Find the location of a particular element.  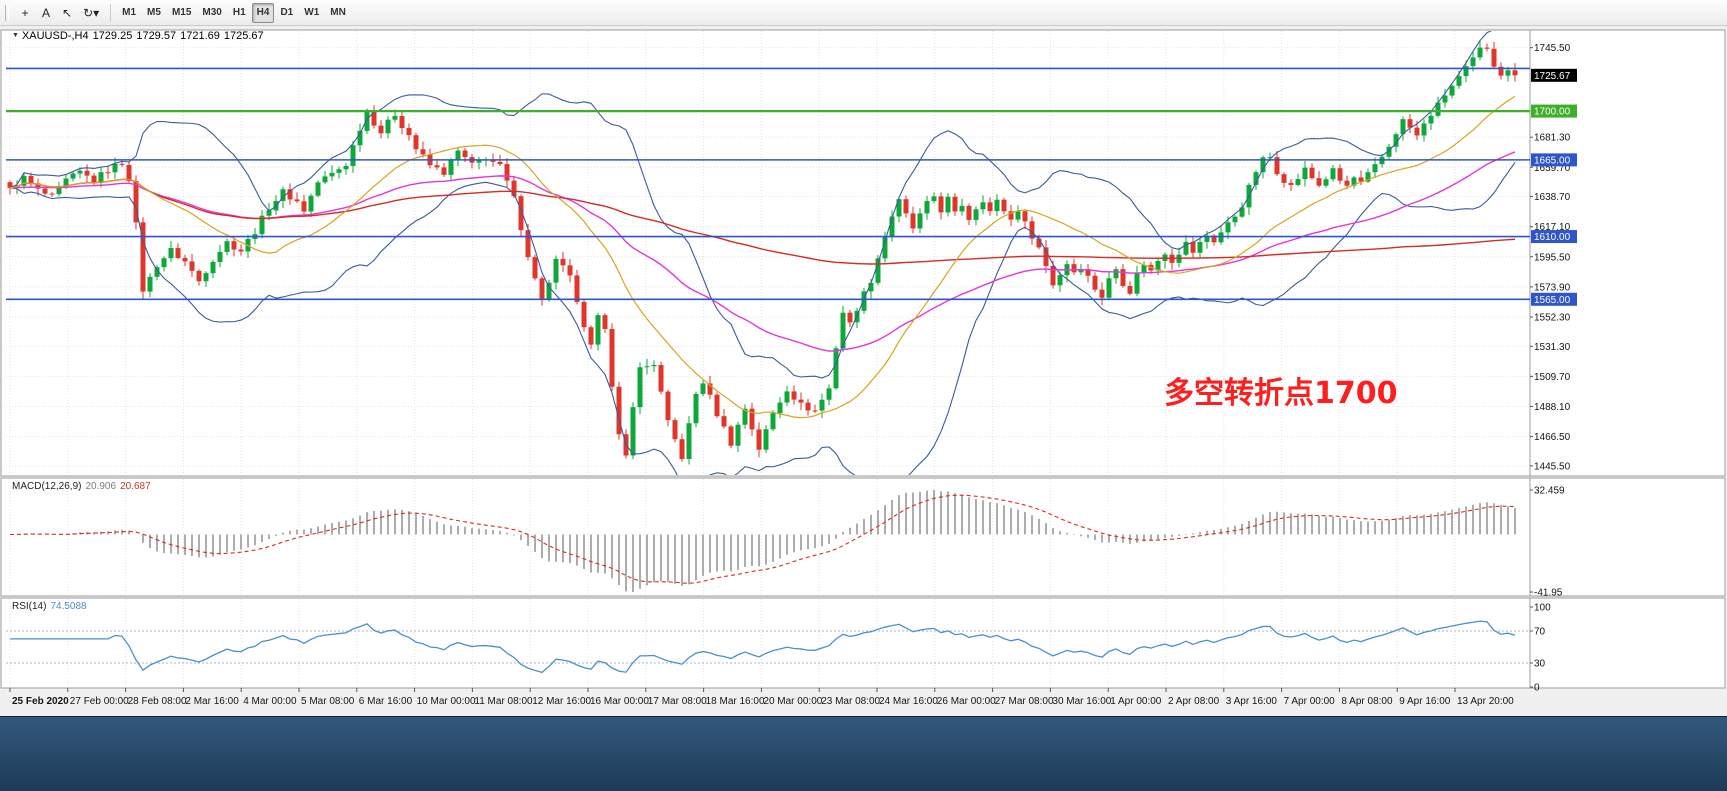

svg-text: 1725.67 is located at coordinates (1552, 76).